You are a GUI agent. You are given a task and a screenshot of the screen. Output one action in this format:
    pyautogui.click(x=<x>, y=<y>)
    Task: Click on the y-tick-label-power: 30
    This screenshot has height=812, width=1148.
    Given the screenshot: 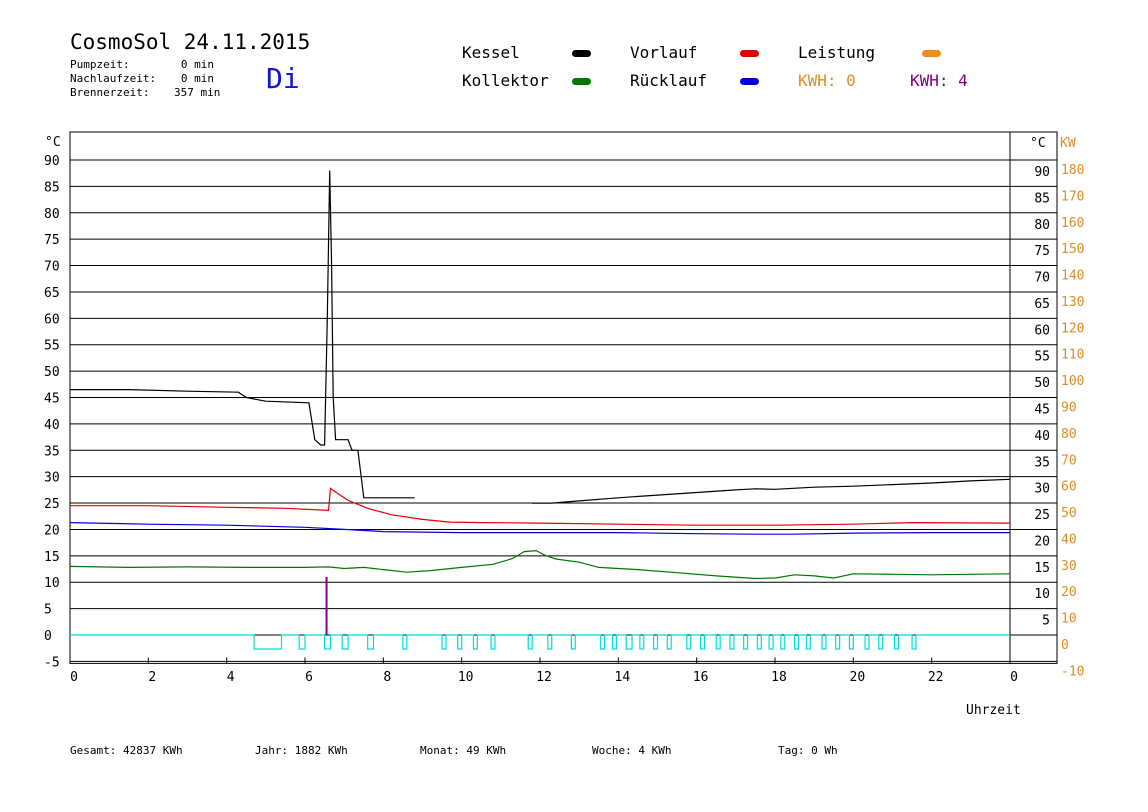 What is the action you would take?
    pyautogui.click(x=1069, y=566)
    